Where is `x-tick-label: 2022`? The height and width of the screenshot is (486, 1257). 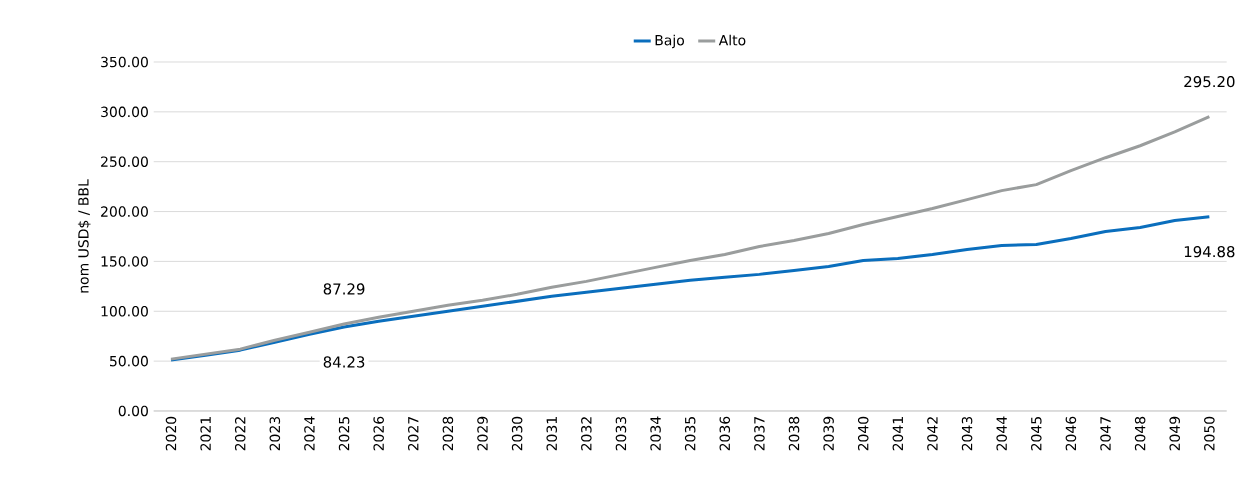
x-tick-label: 2022 is located at coordinates (240, 434).